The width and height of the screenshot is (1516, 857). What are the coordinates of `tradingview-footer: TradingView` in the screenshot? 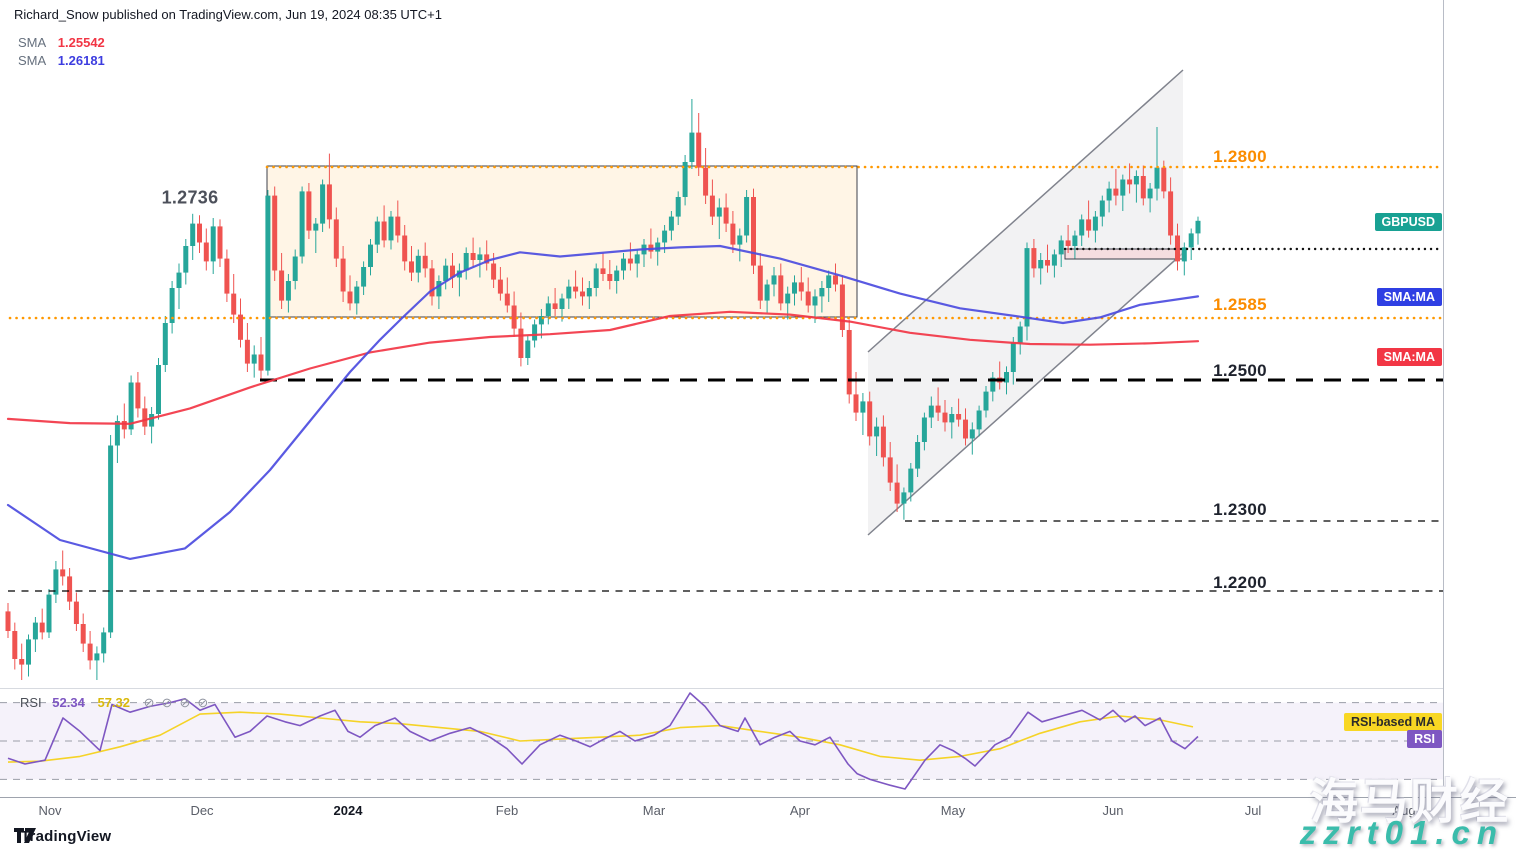 It's located at (62, 836).